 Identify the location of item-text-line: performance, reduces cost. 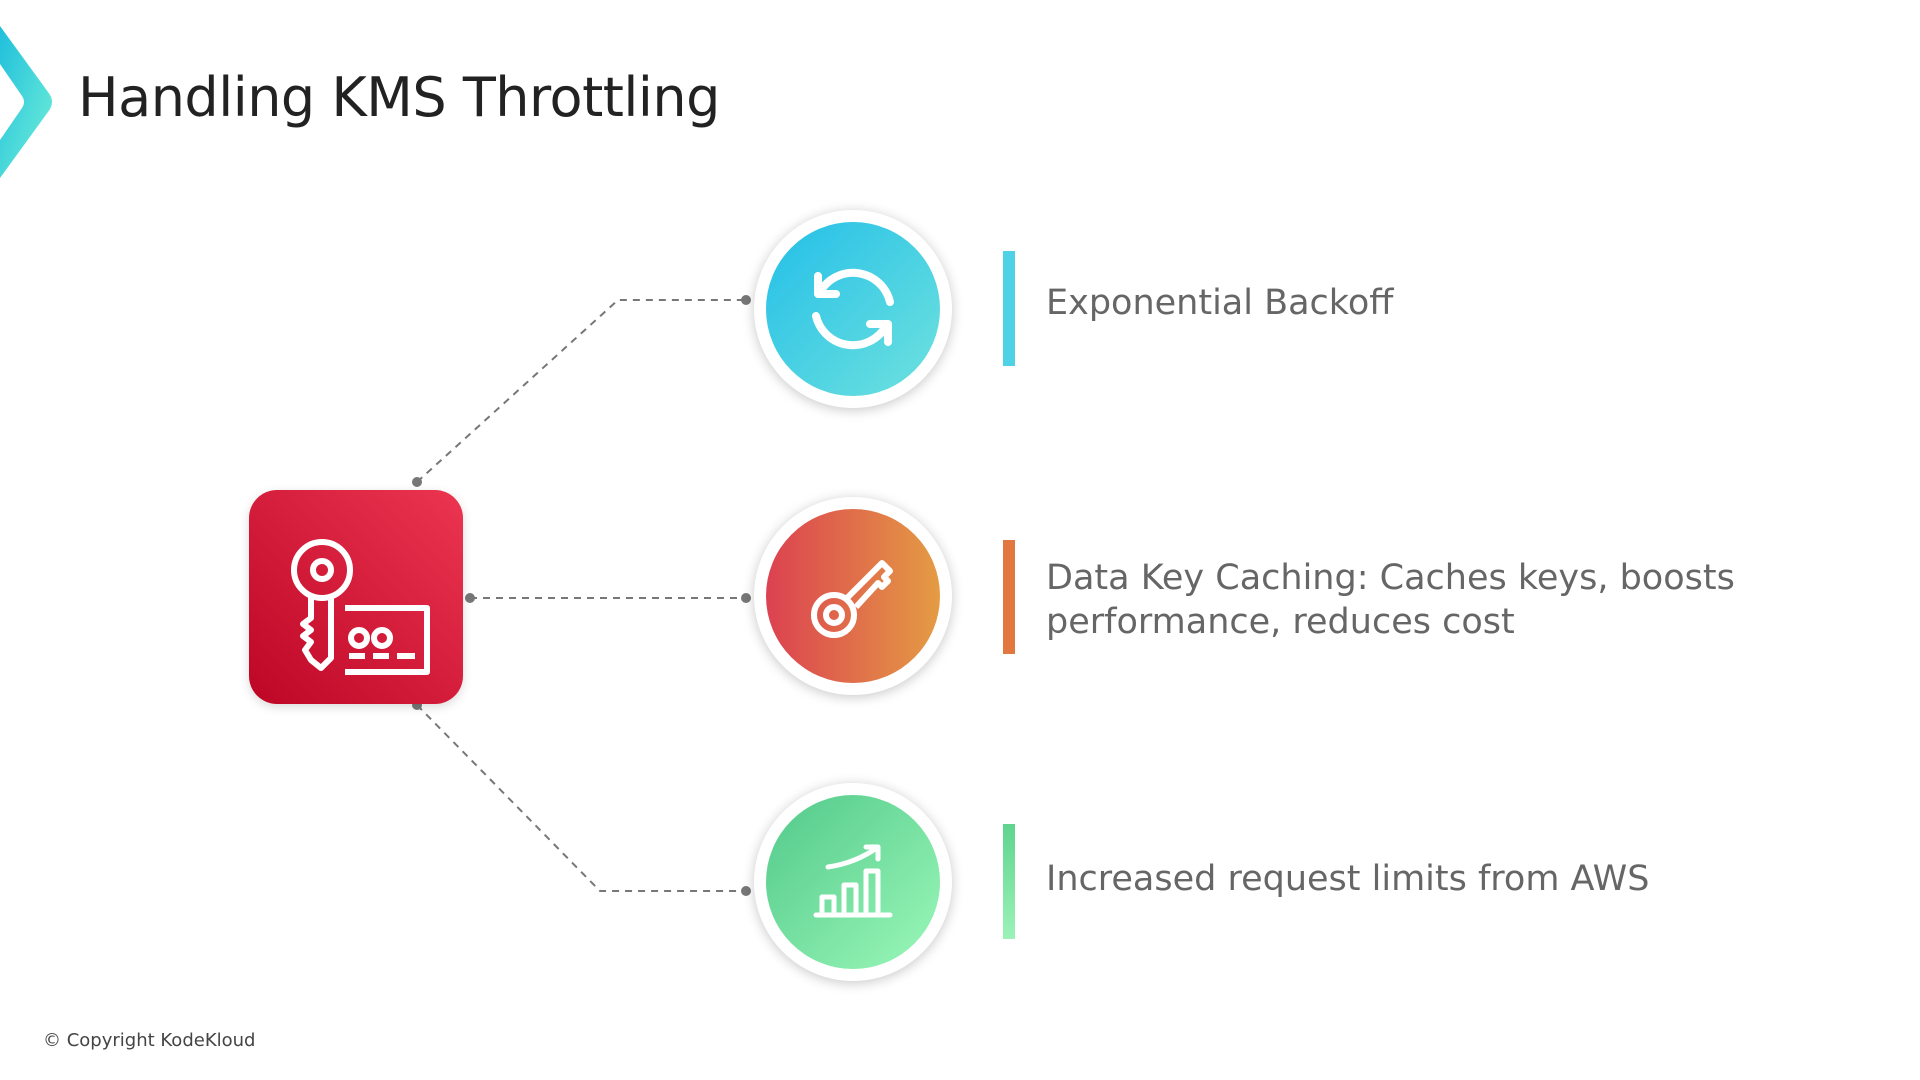
(1280, 622).